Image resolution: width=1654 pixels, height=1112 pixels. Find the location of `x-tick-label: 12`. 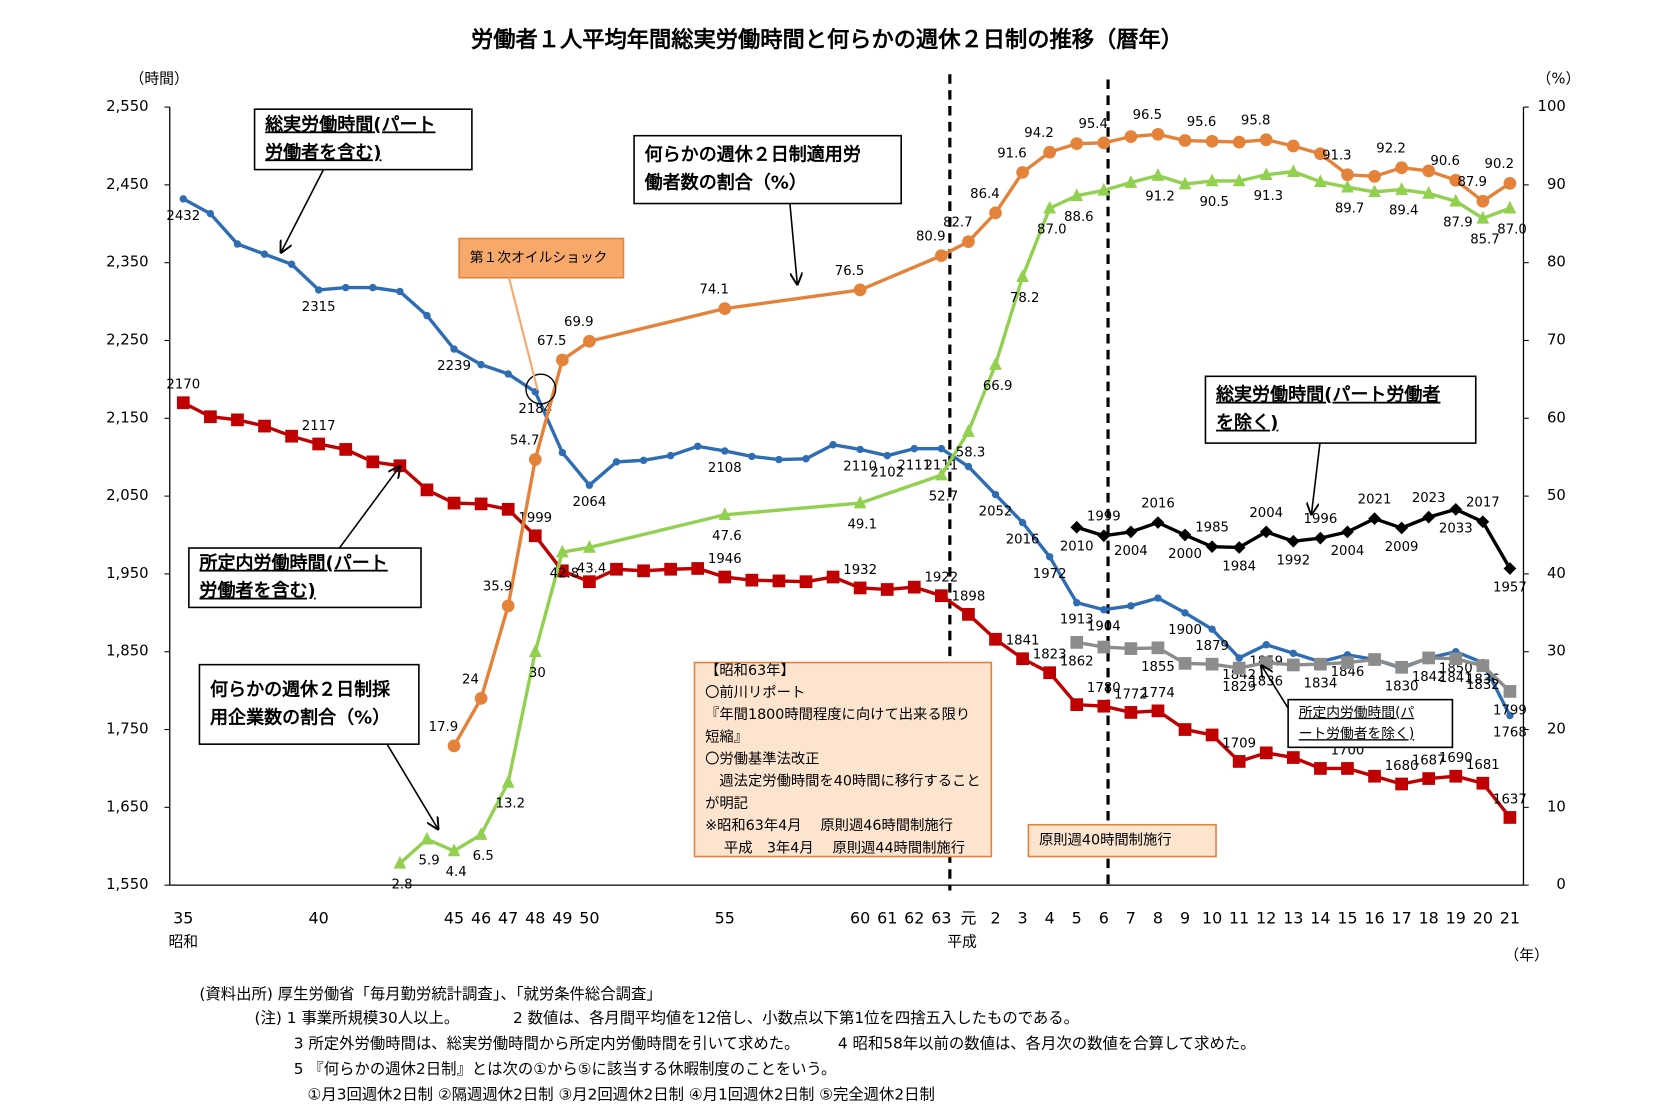

x-tick-label: 12 is located at coordinates (1266, 918).